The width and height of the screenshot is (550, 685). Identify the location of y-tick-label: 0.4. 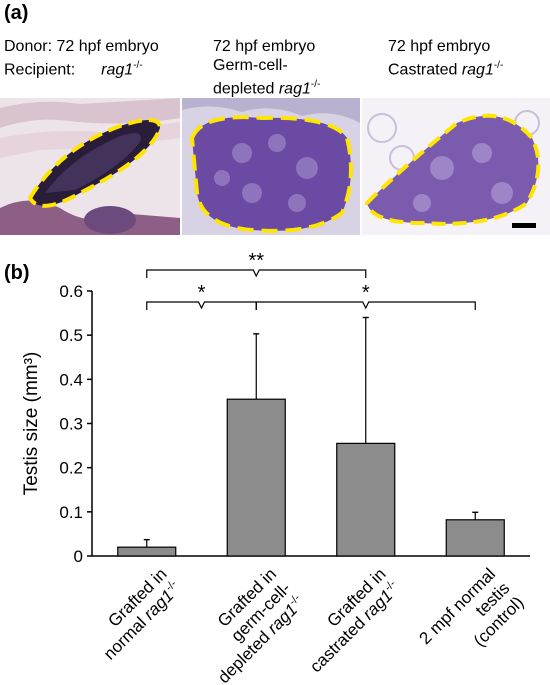
(71, 379).